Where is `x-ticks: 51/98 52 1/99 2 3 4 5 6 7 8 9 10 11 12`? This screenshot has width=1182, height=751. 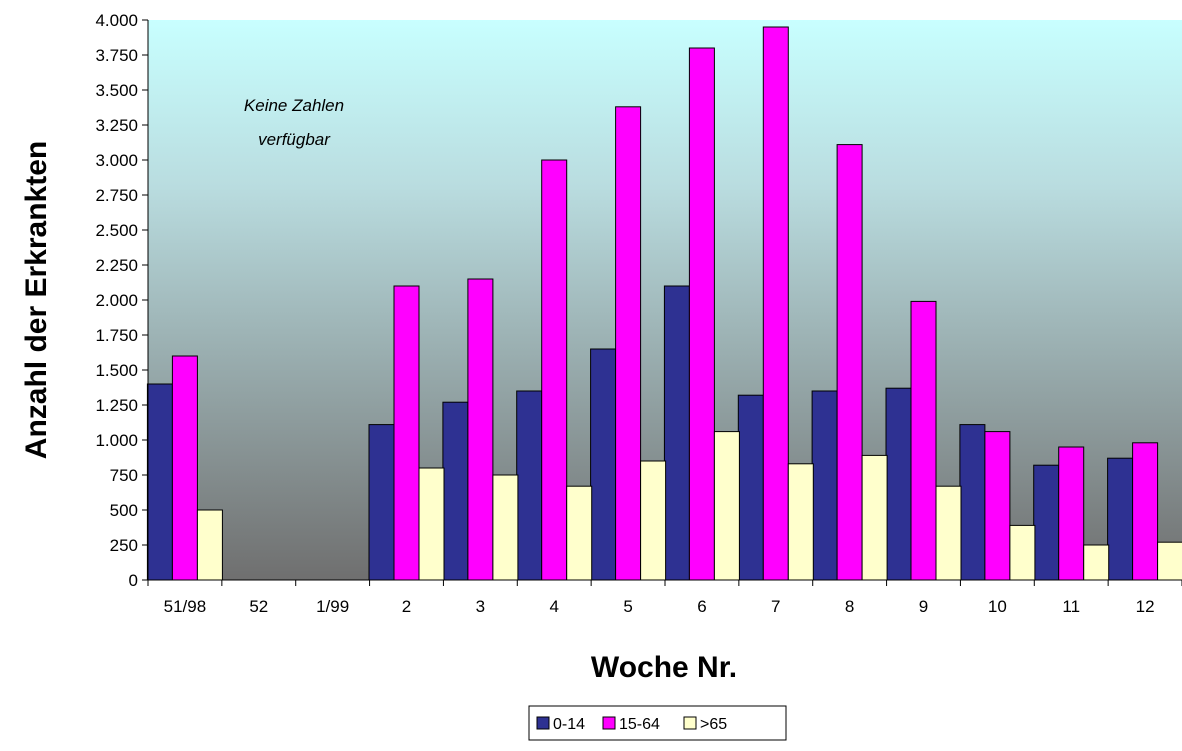 x-ticks: 51/98 52 1/99 2 3 4 5 6 7 8 9 10 11 12 is located at coordinates (664, 598).